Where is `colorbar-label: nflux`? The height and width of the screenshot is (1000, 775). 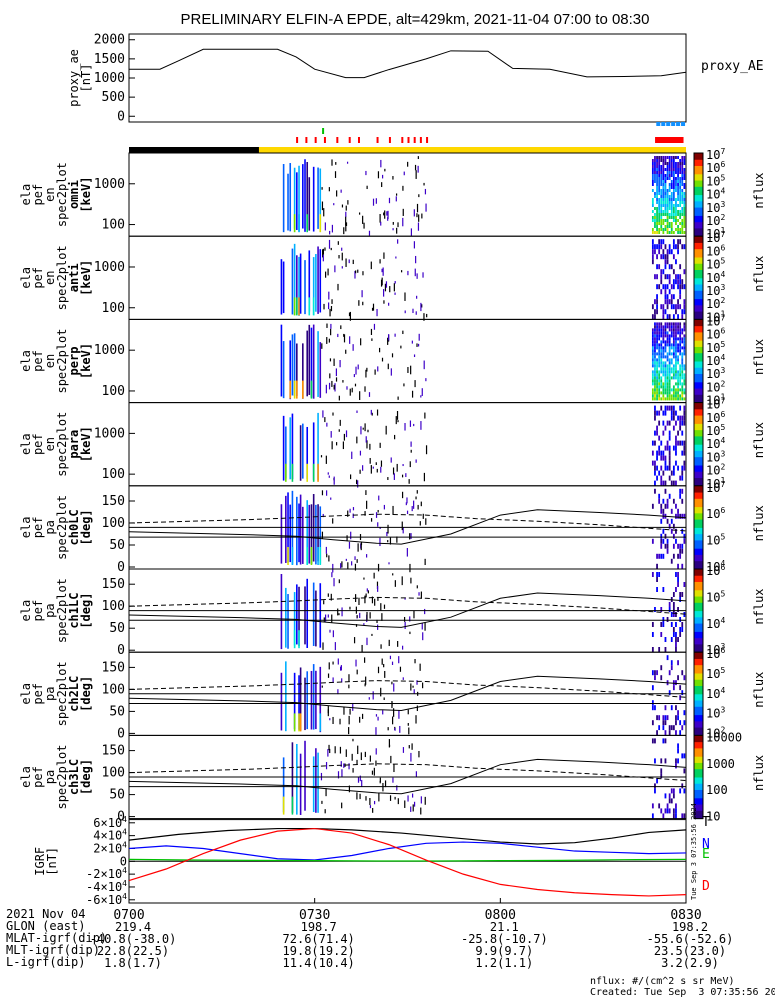 colorbar-label: nflux is located at coordinates (759, 440).